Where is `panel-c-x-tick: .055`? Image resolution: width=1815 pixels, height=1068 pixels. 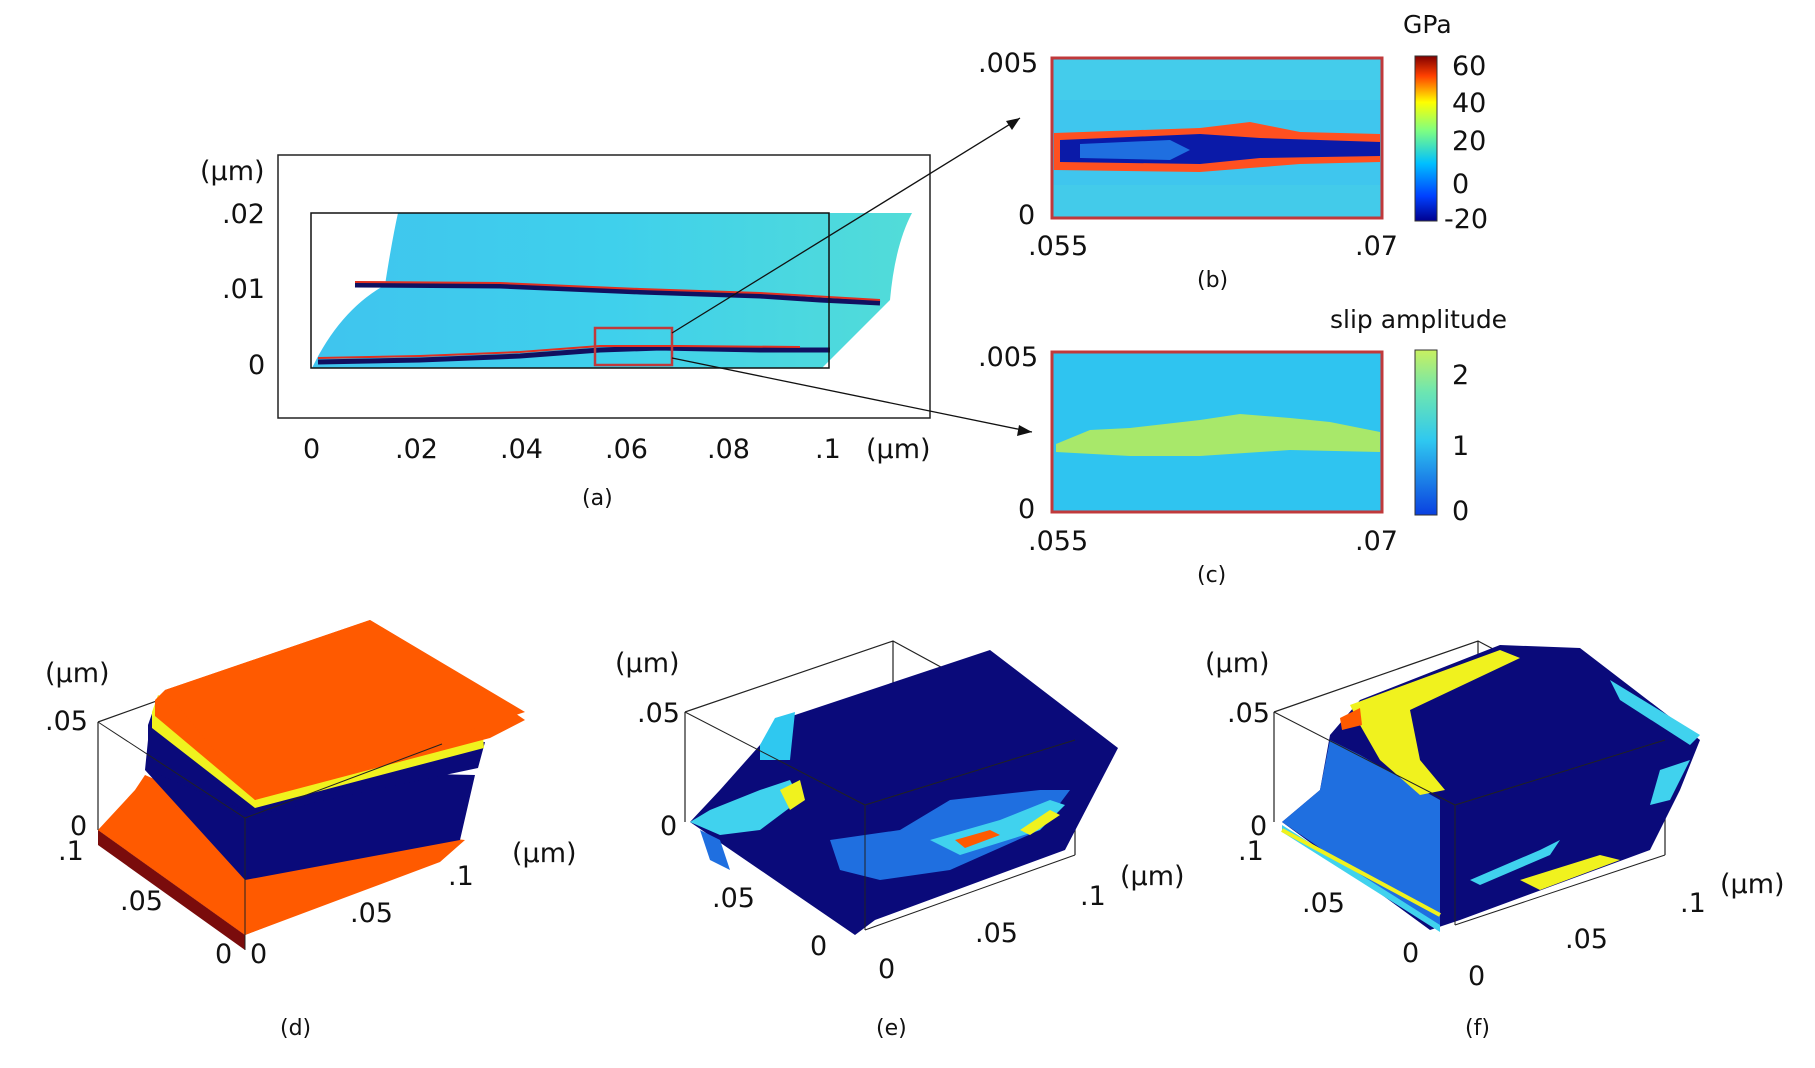 panel-c-x-tick: .055 is located at coordinates (1058, 541).